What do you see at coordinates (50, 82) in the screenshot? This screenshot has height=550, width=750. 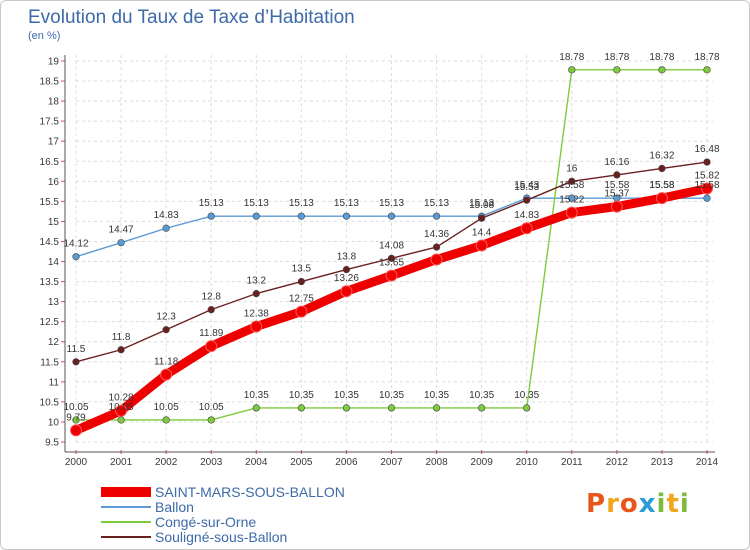 I see `y-tick-label: 18.5` at bounding box center [50, 82].